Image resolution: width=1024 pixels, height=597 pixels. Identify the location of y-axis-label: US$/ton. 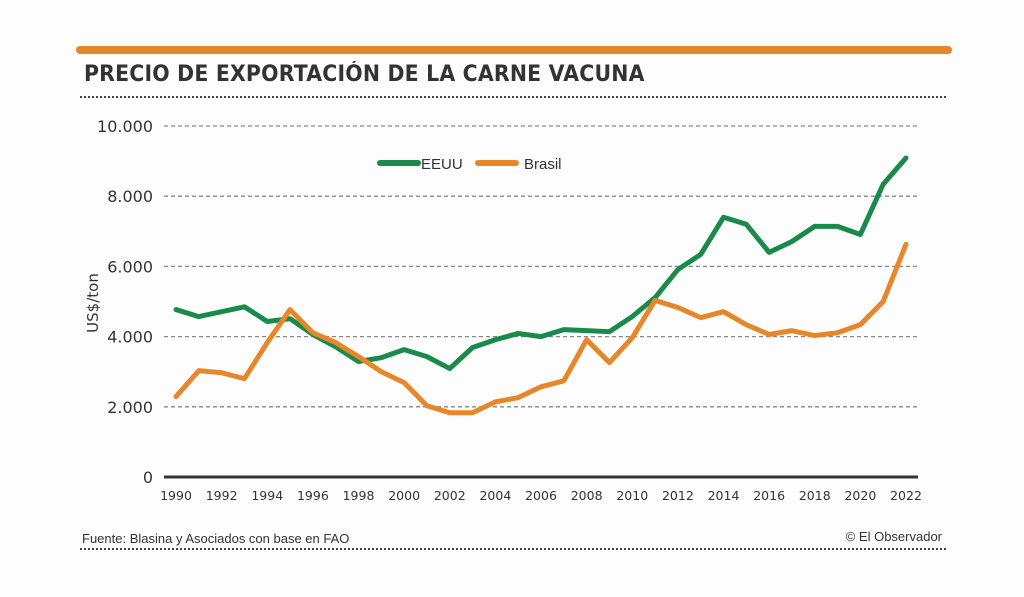
(93, 303).